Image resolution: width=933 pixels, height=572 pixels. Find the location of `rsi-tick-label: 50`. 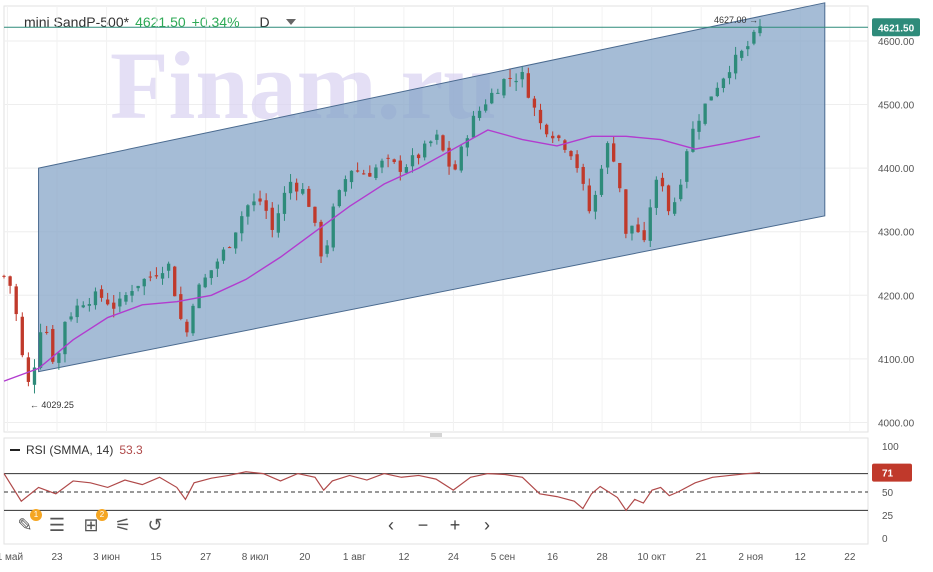

rsi-tick-label: 50 is located at coordinates (888, 493).